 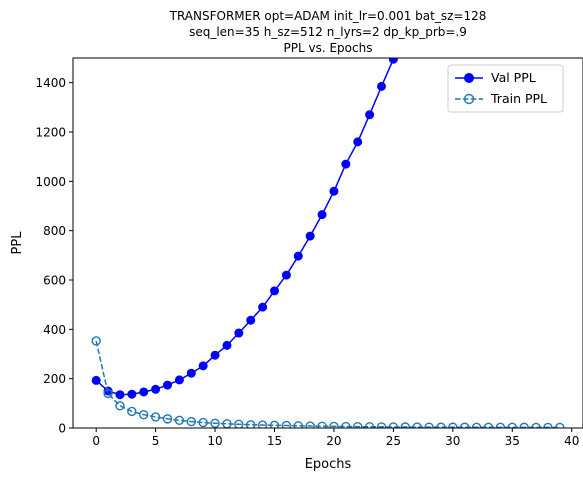 I want to click on x-tick-label: 0, so click(x=96, y=441).